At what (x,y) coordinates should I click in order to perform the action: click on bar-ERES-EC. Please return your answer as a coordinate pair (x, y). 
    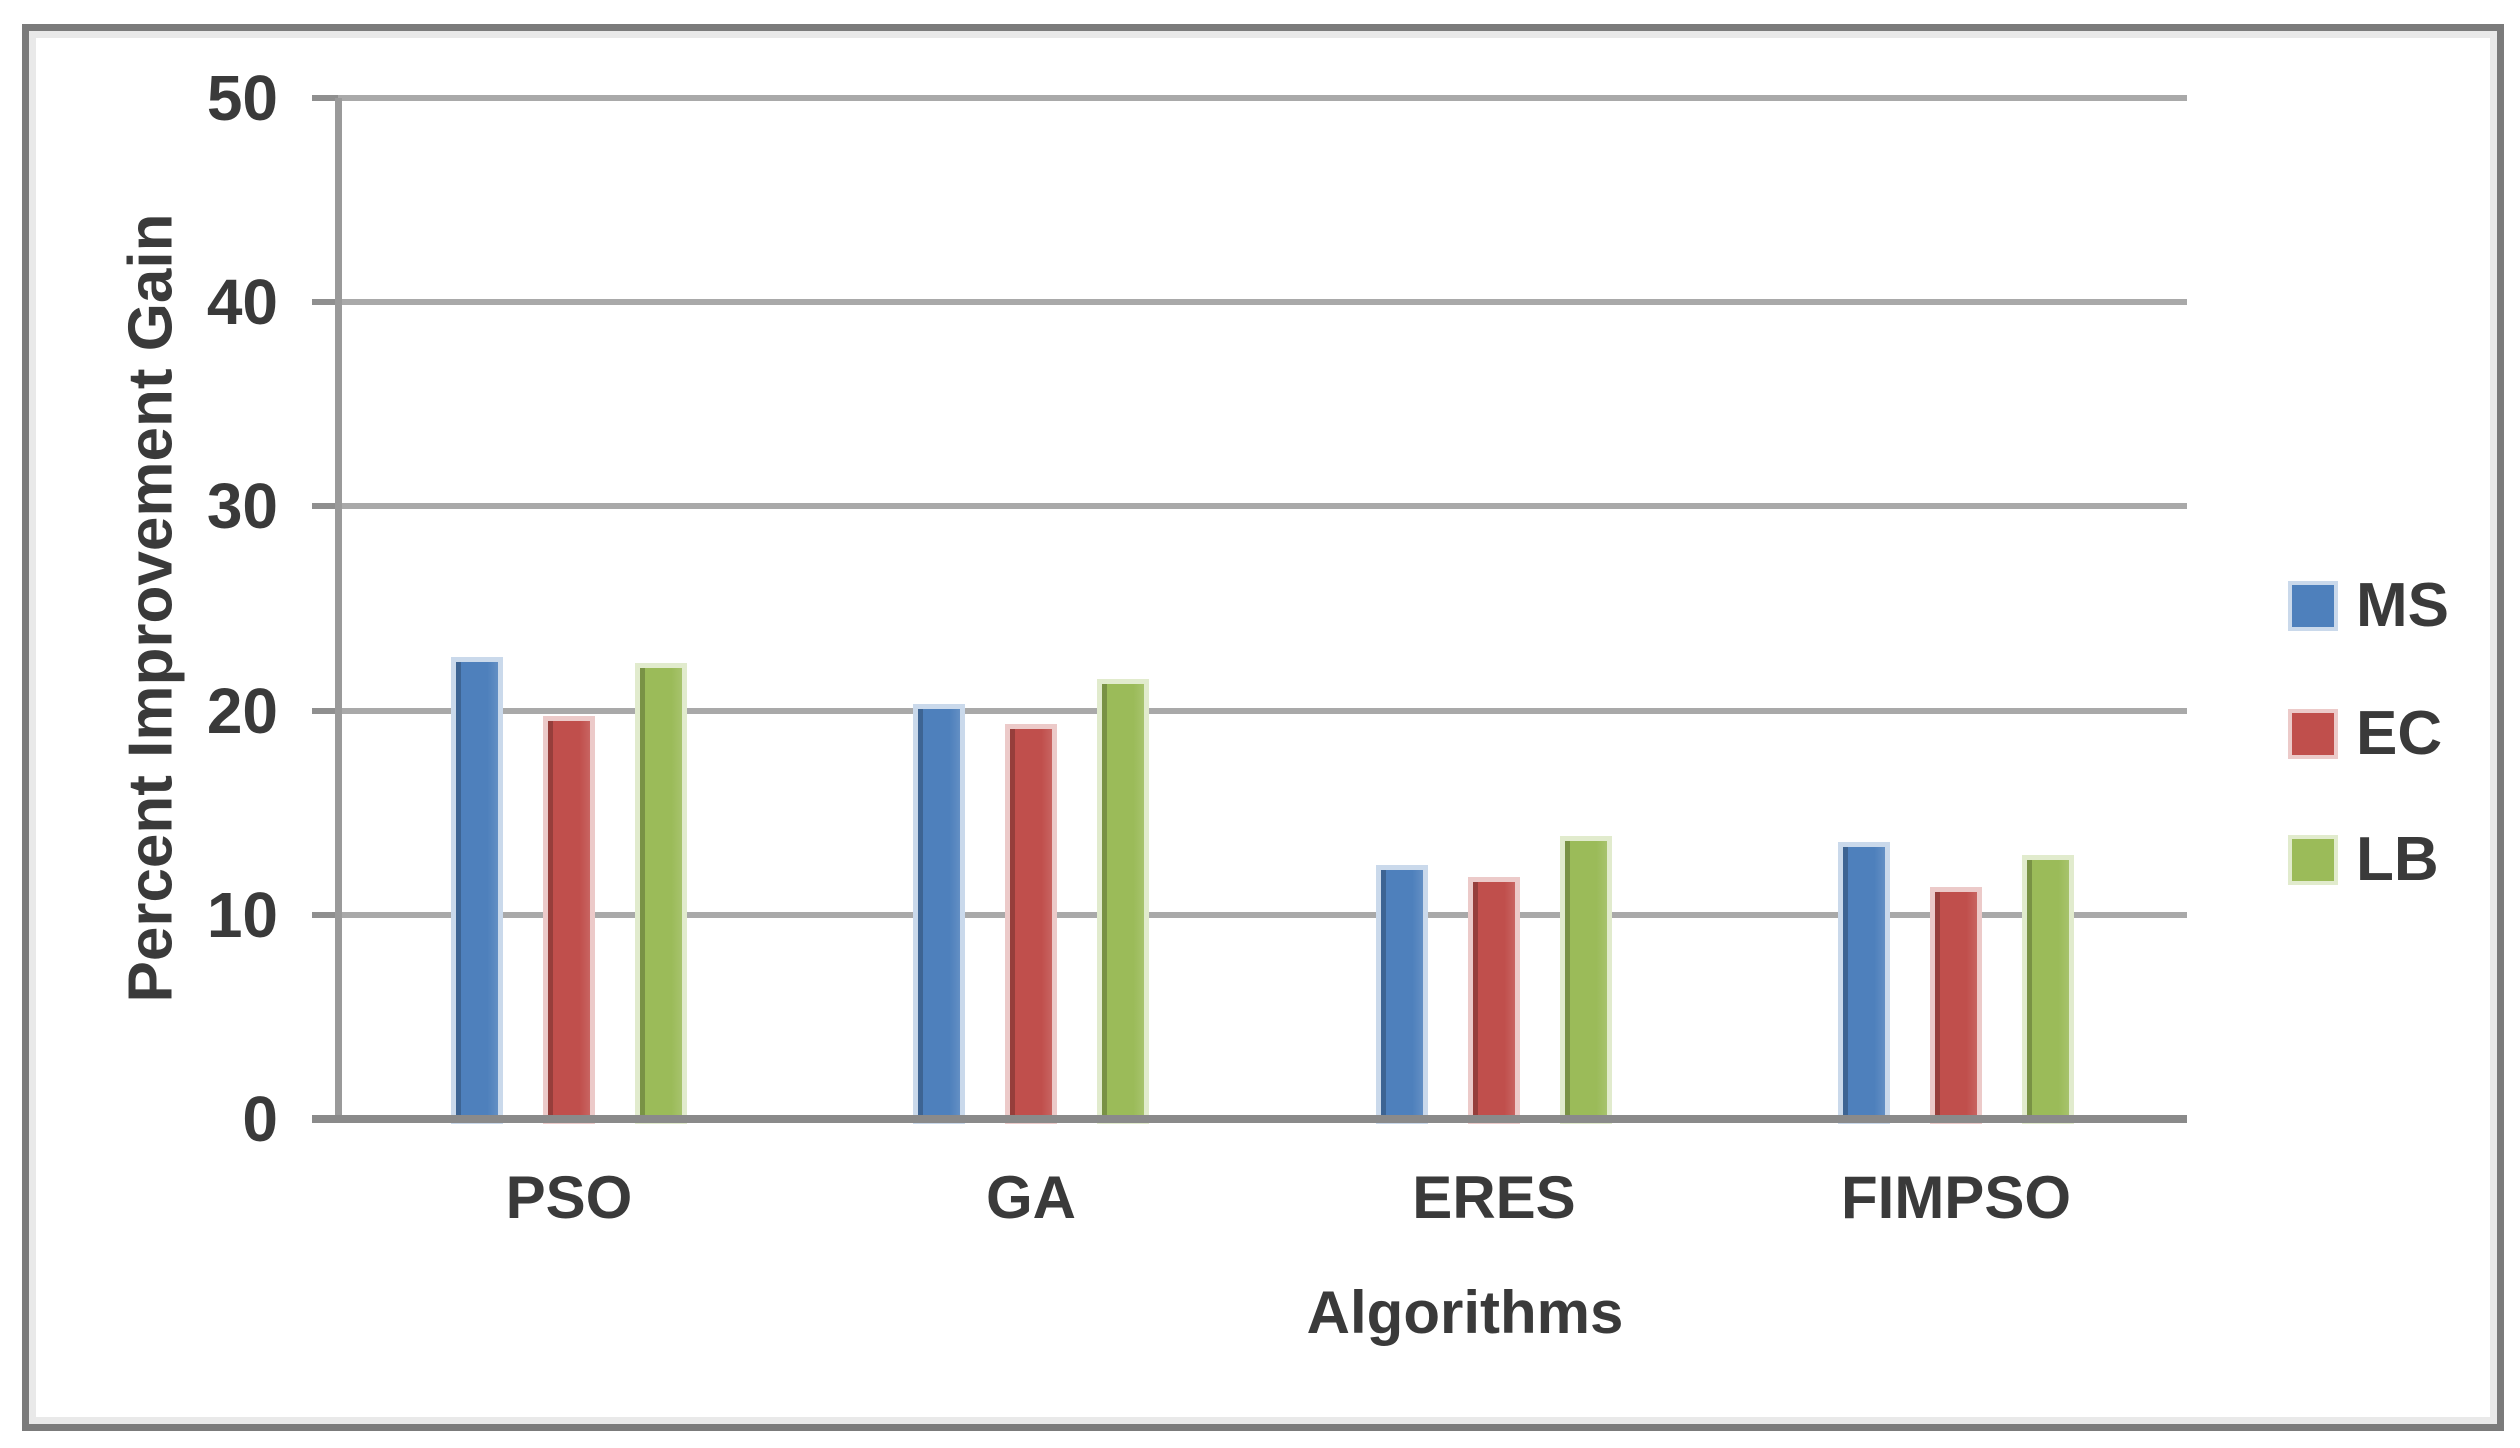
    Looking at the image, I should click on (1494, 1000).